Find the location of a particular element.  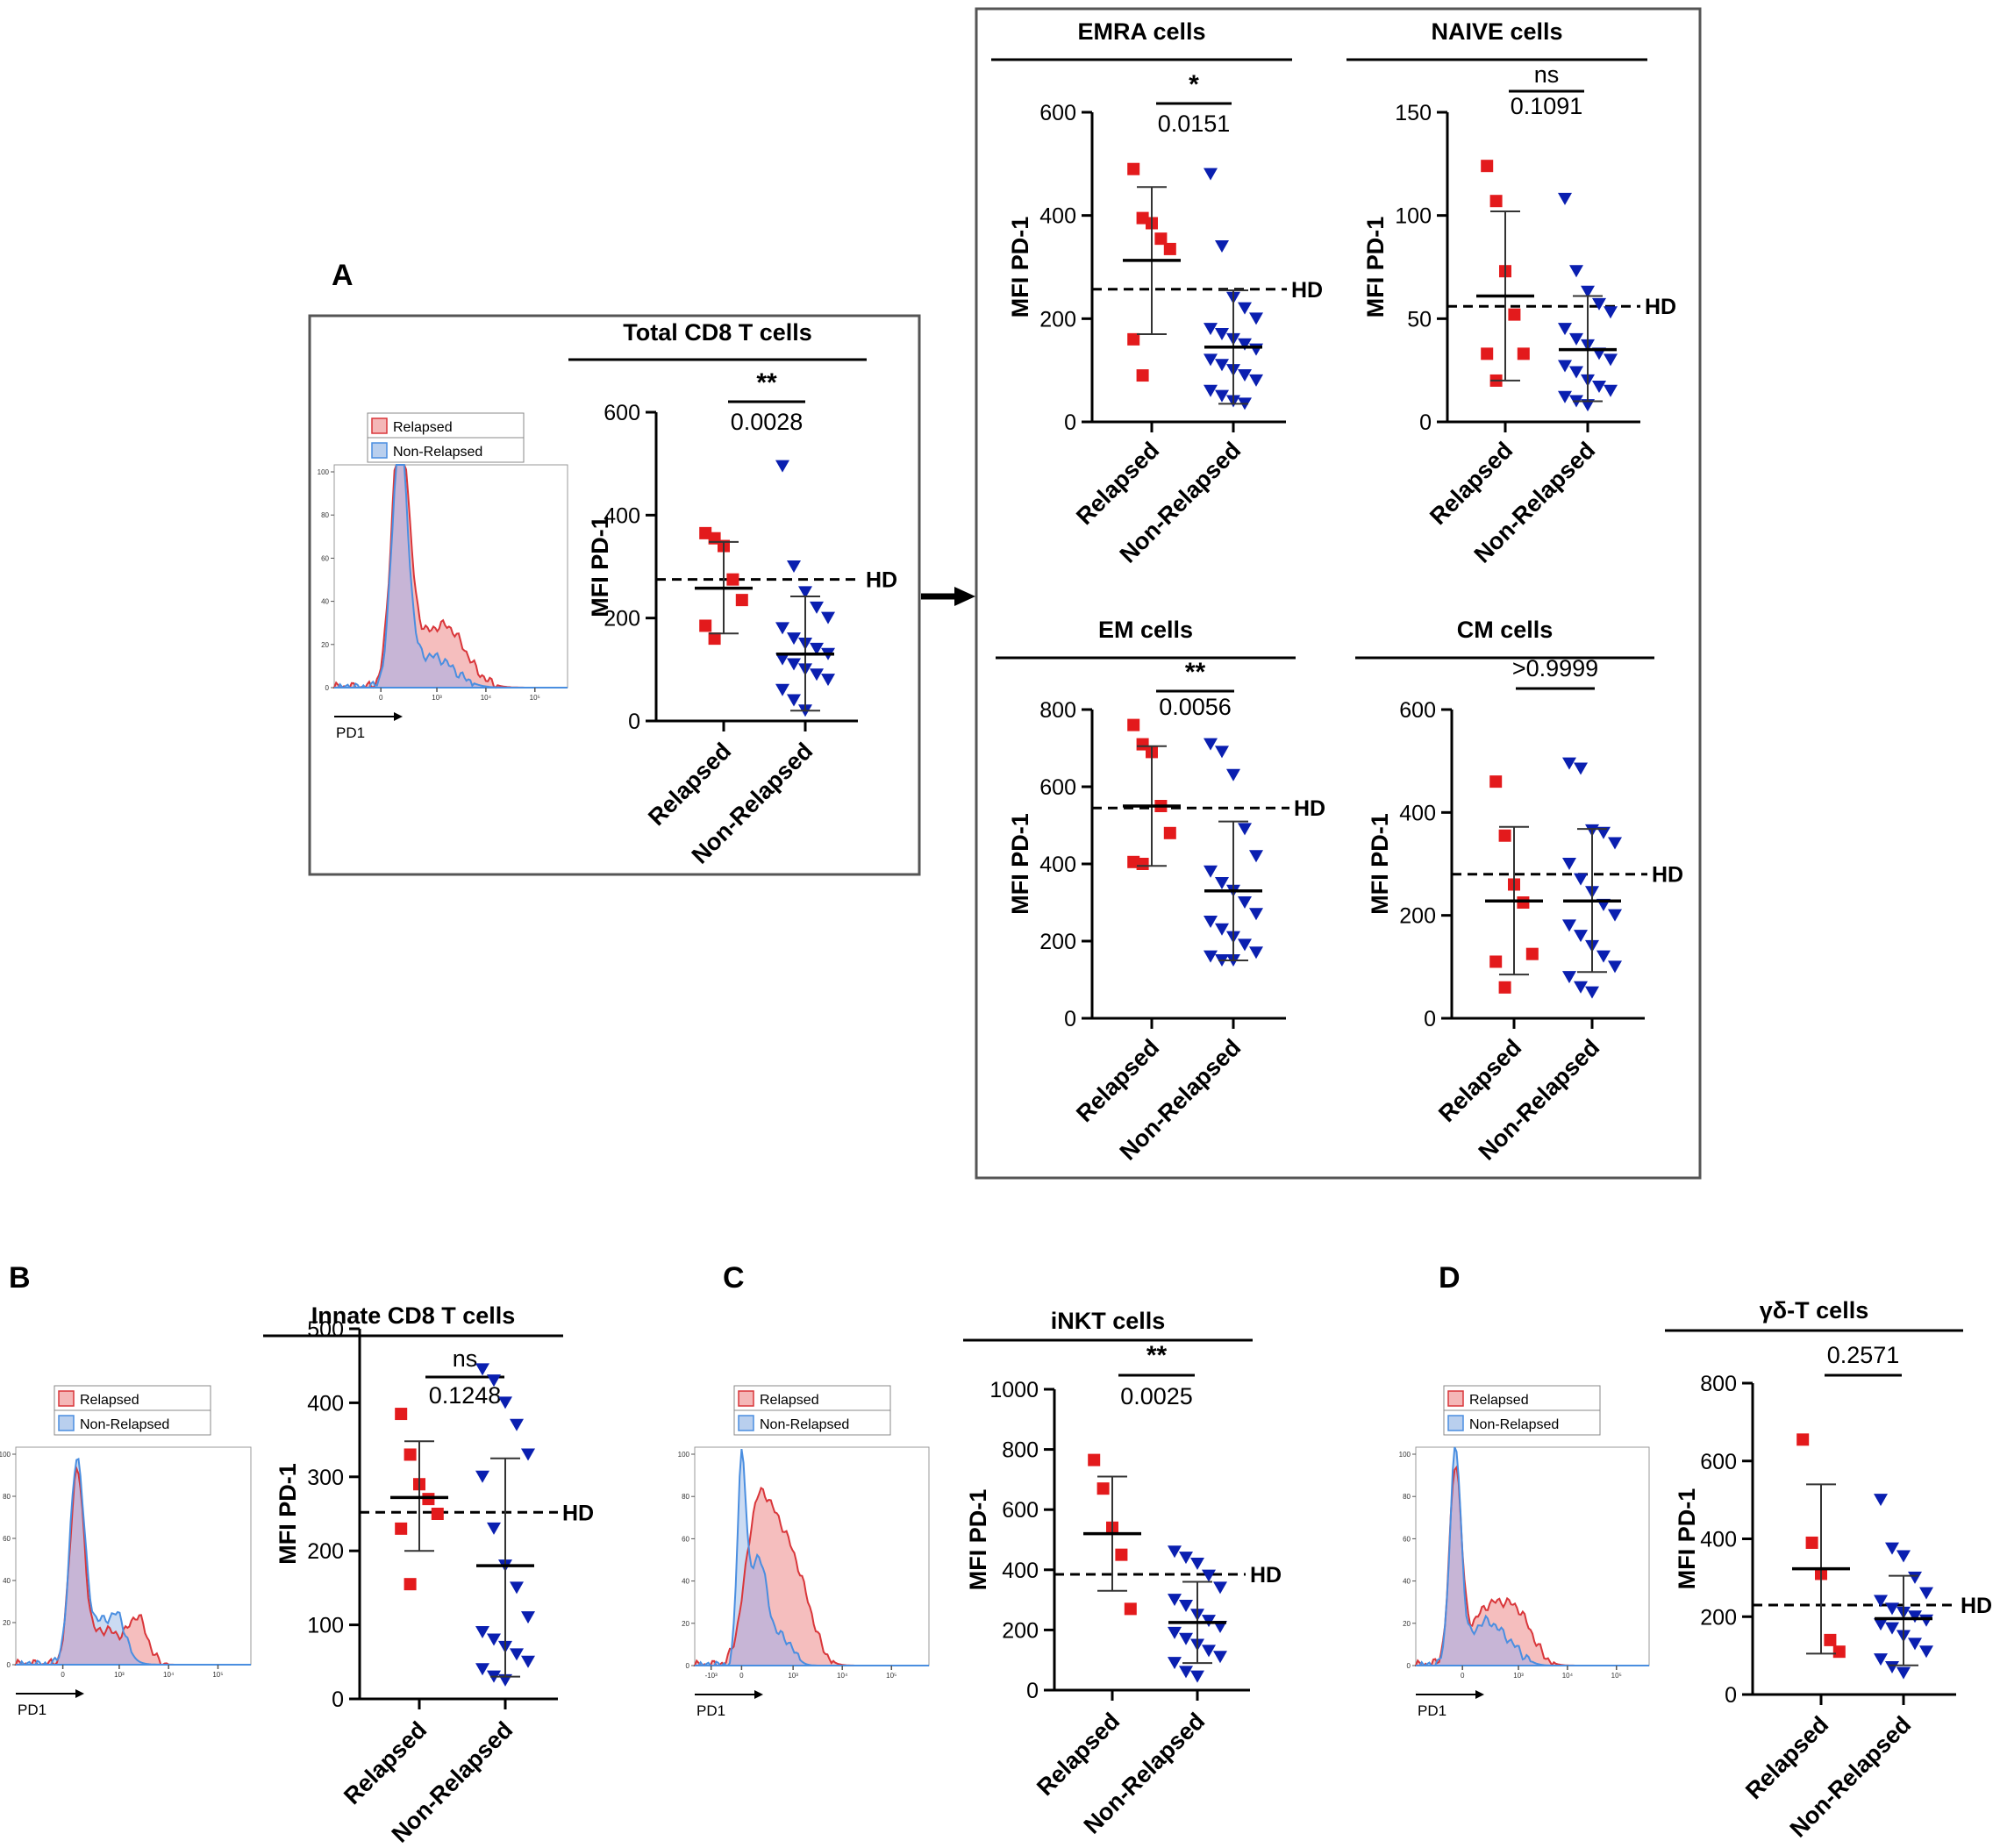

hist-y-tick-label: 0 is located at coordinates (327, 688).